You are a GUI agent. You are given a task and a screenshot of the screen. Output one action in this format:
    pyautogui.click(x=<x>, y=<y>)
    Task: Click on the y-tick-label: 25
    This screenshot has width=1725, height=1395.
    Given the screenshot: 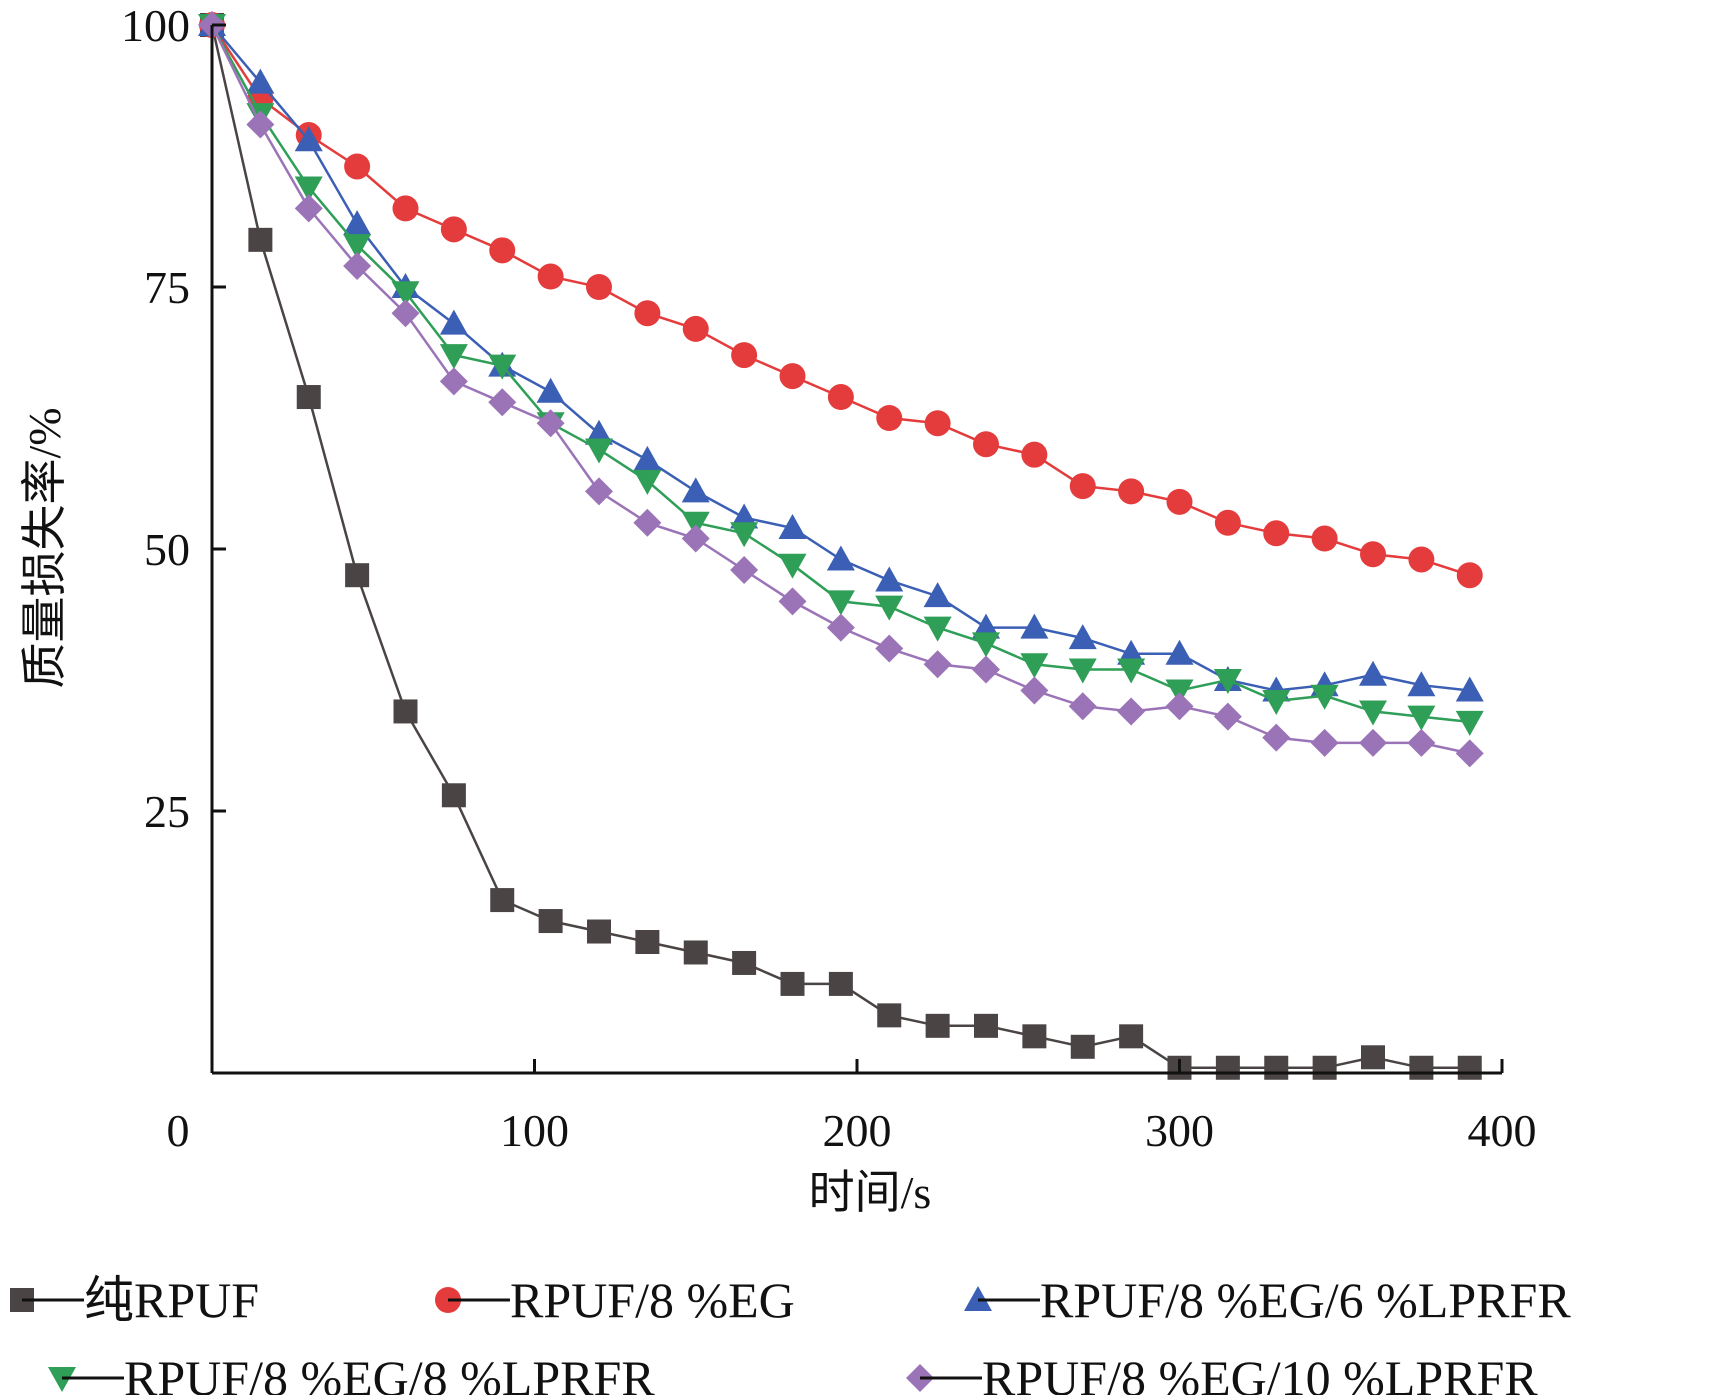 What is the action you would take?
    pyautogui.click(x=167, y=811)
    